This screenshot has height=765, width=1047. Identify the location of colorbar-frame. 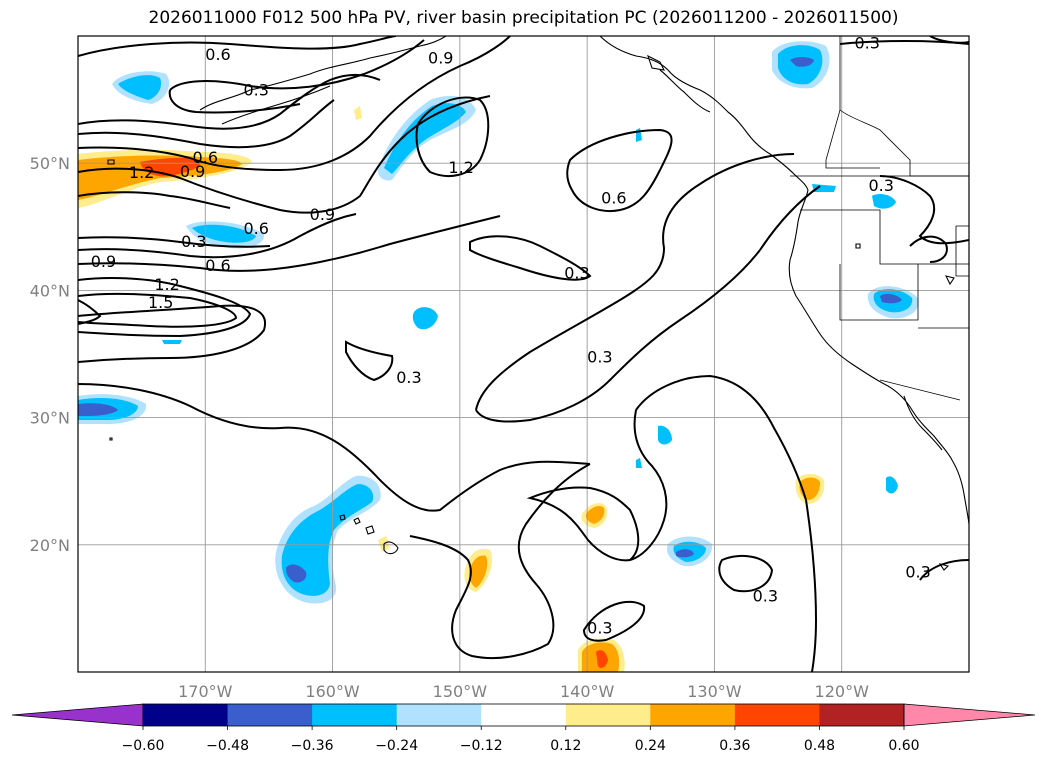
(523, 715).